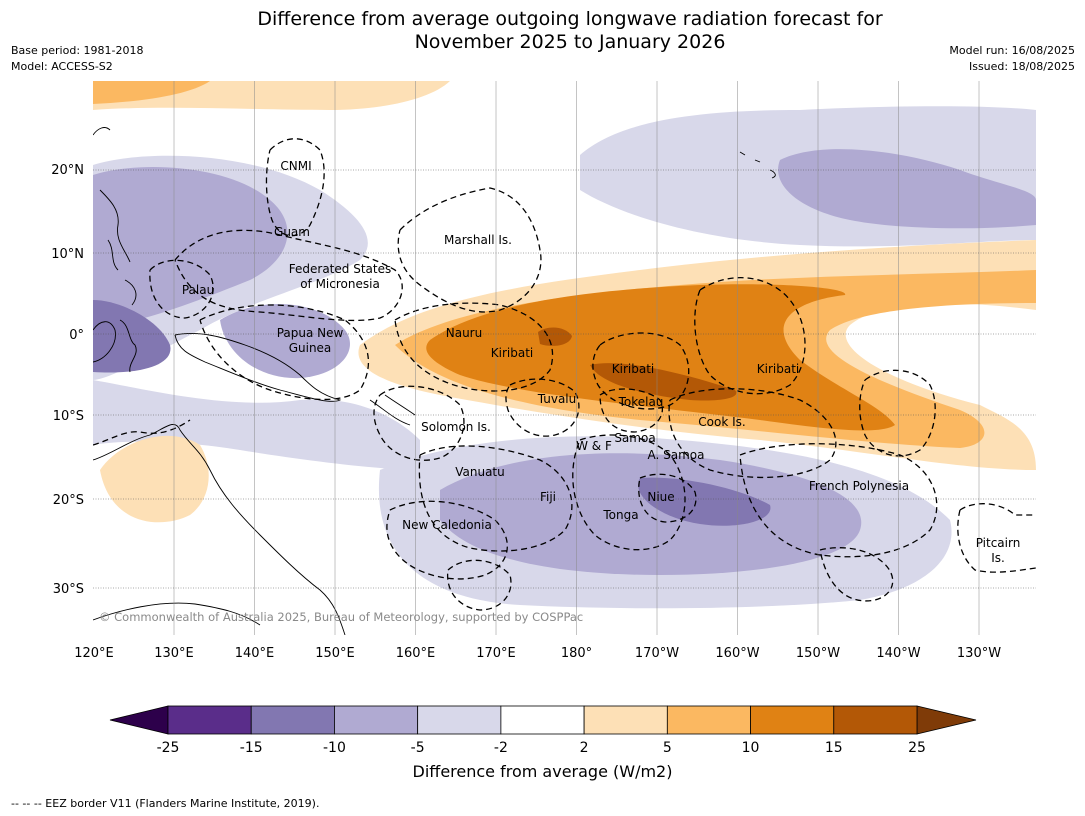 This screenshot has width=1085, height=816. Describe the element at coordinates (256, 425) in the screenshot. I see `anomaly-neg-coral` at that location.